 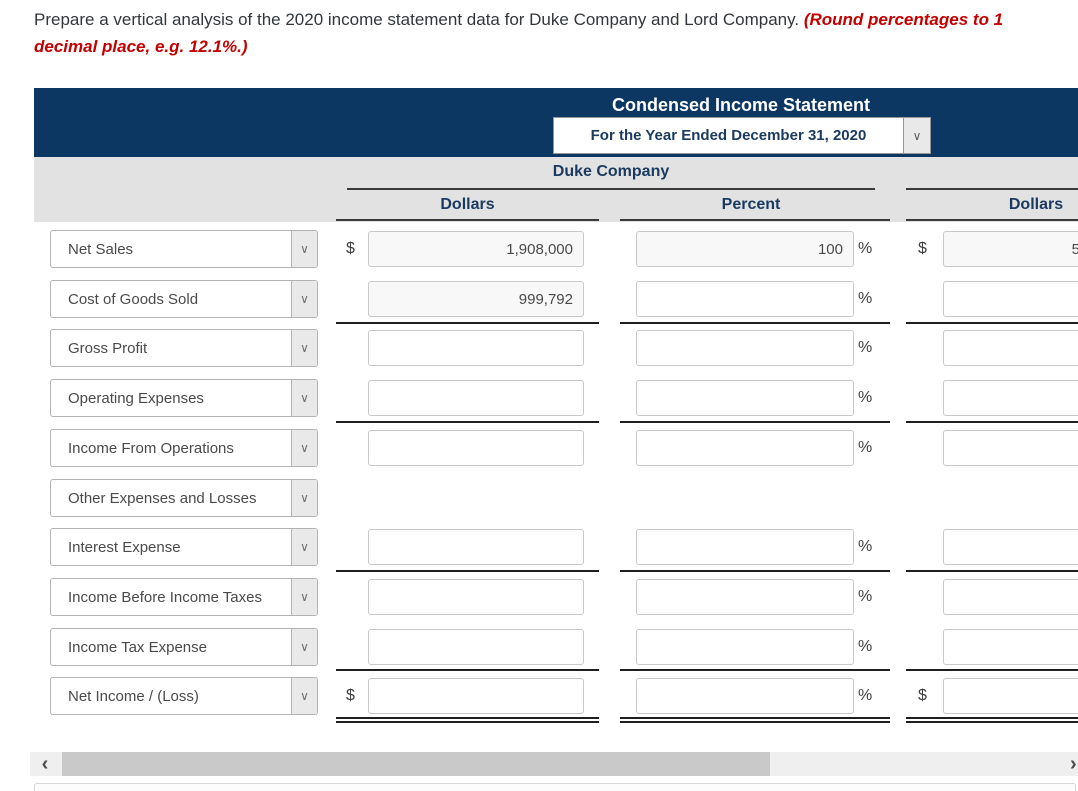 What do you see at coordinates (1036, 204) in the screenshot?
I see `lord-dollars-header: Dollars` at bounding box center [1036, 204].